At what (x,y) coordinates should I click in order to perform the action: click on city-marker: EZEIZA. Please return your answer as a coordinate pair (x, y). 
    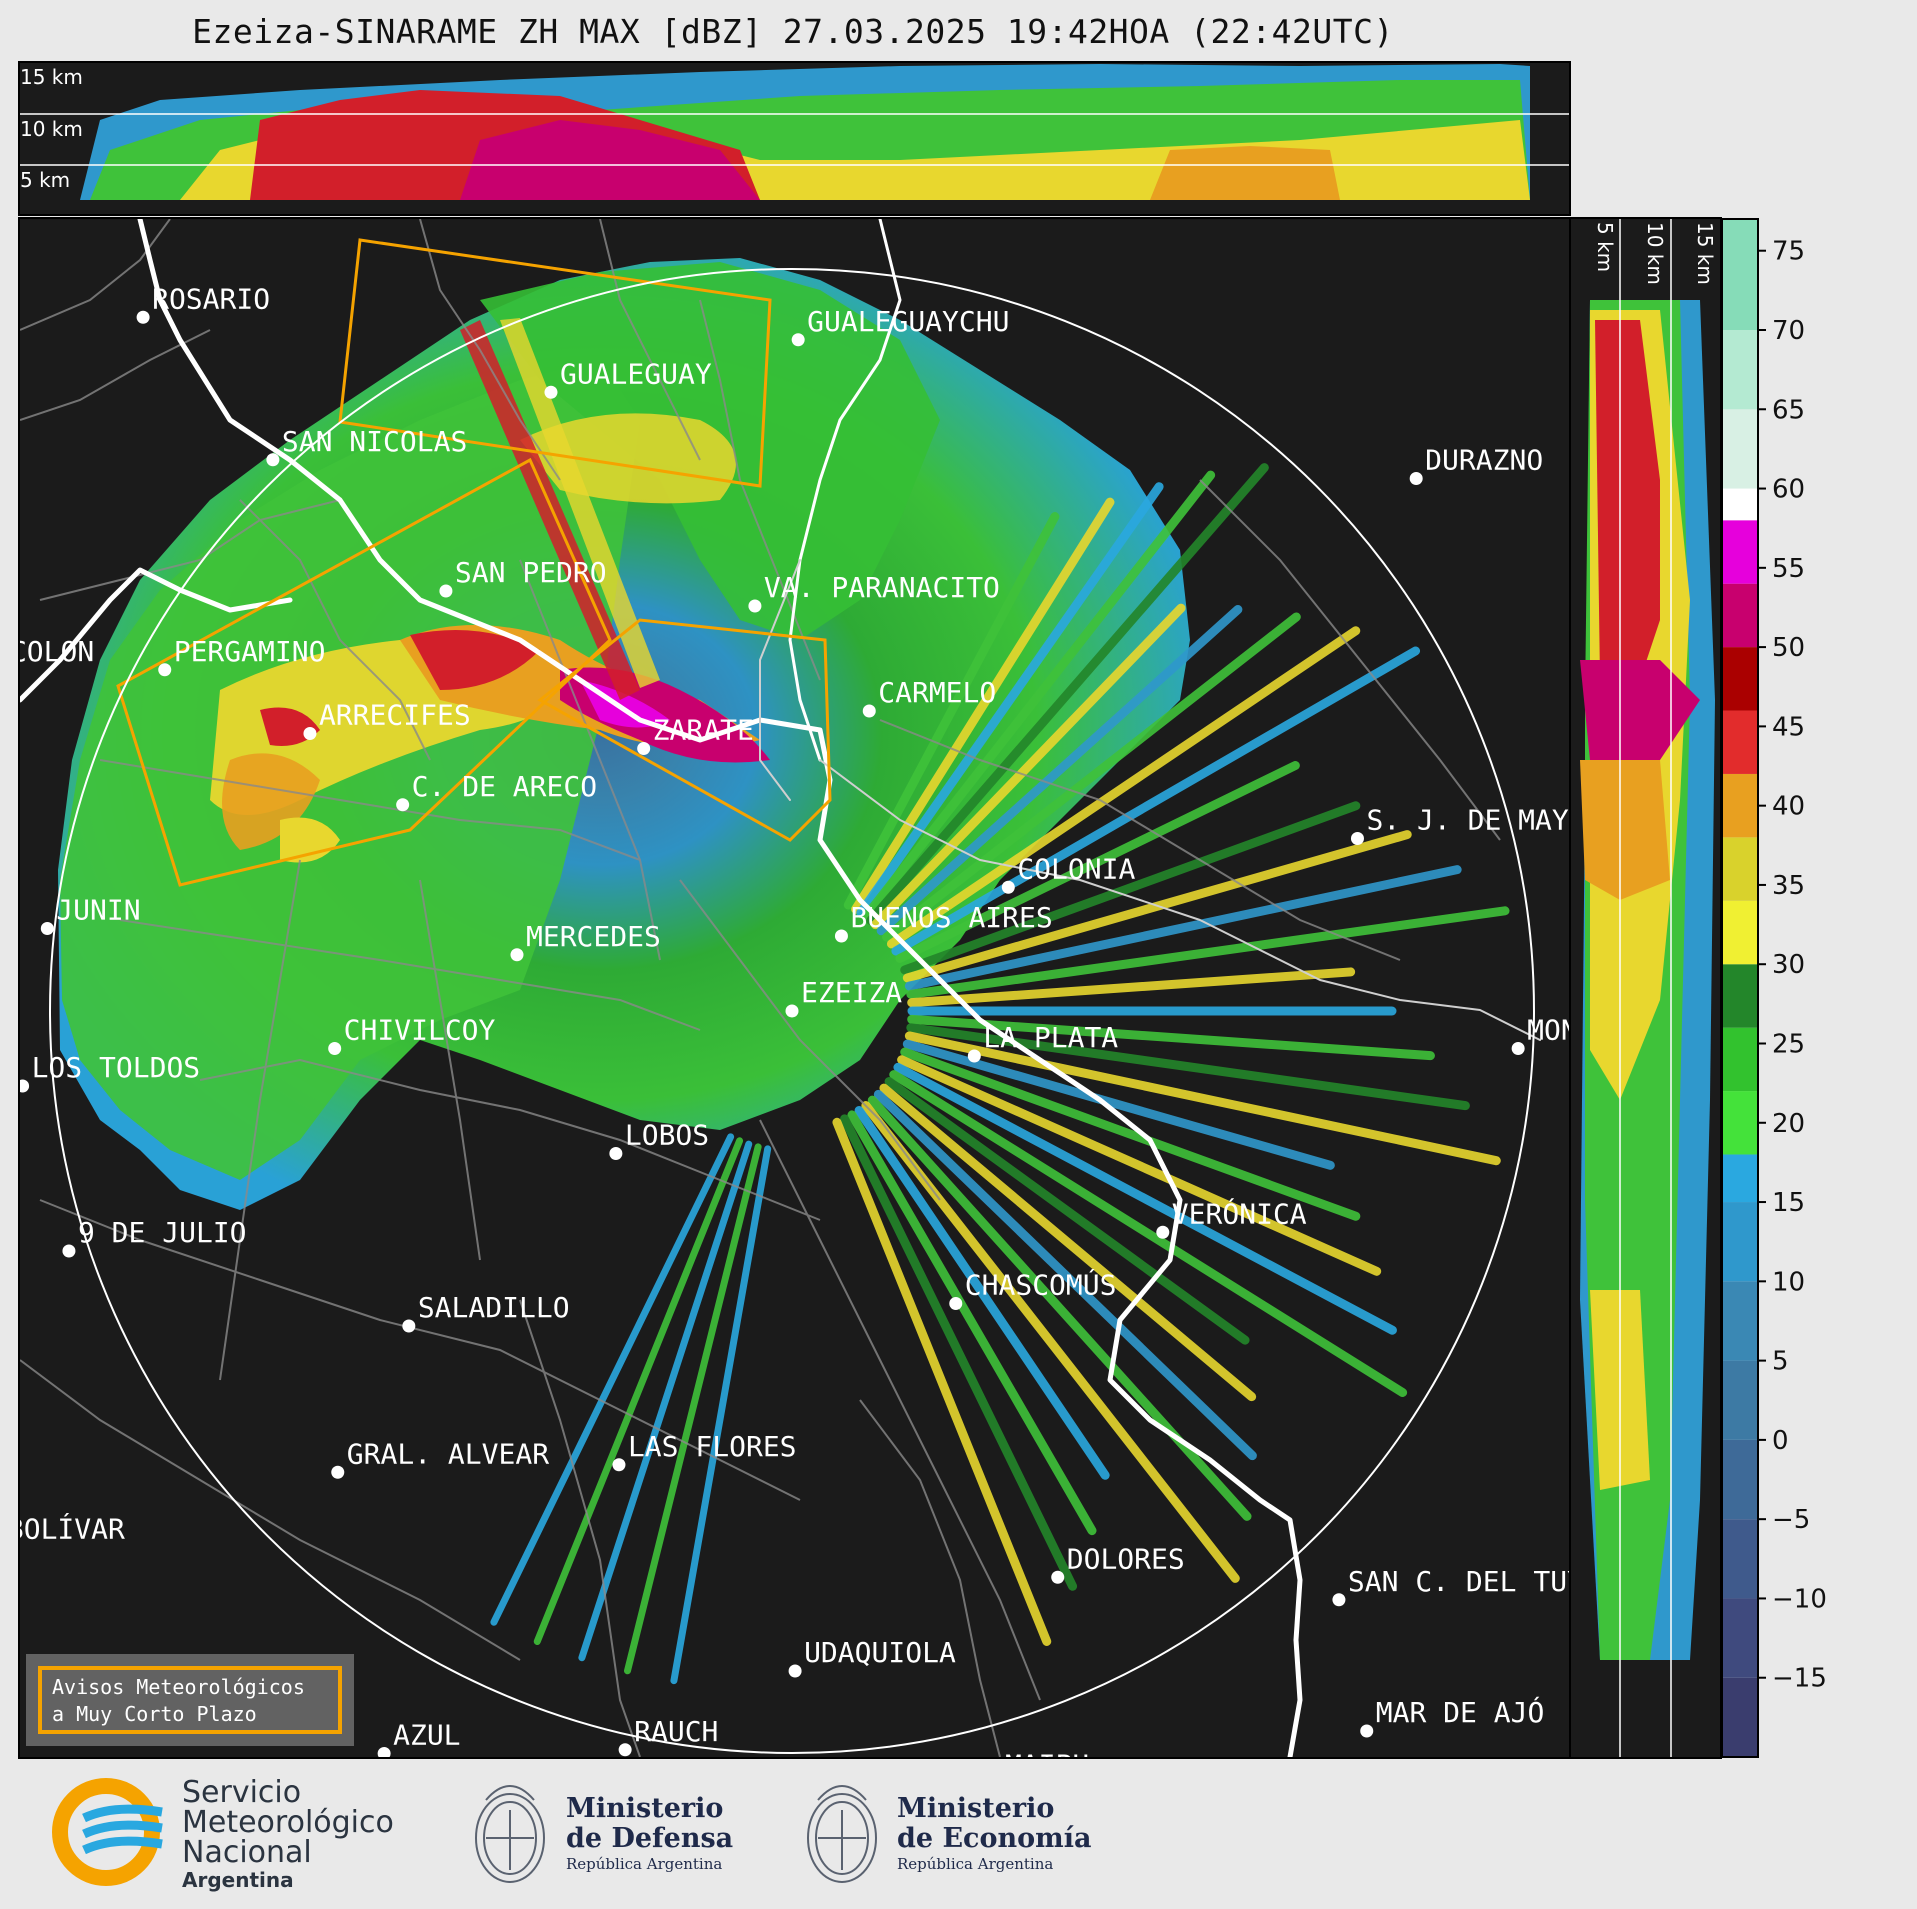
    Looking at the image, I should click on (843, 997).